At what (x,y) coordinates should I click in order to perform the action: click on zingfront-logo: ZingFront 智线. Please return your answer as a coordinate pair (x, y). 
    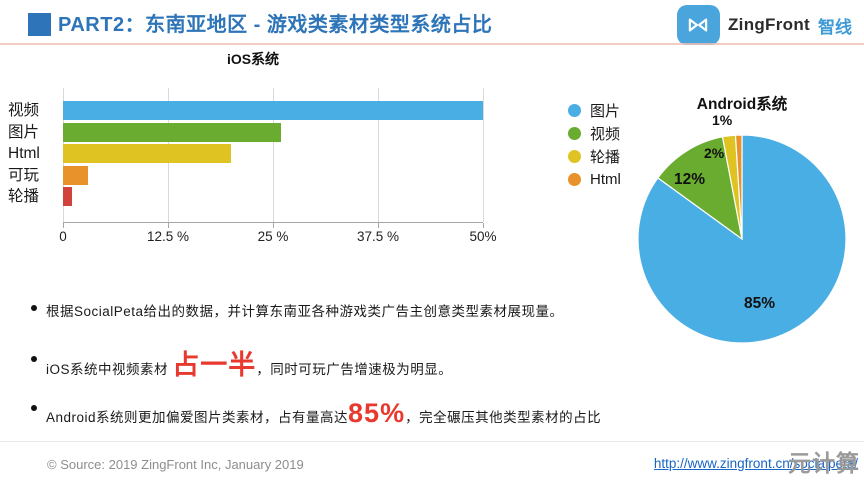
    Looking at the image, I should click on (764, 25).